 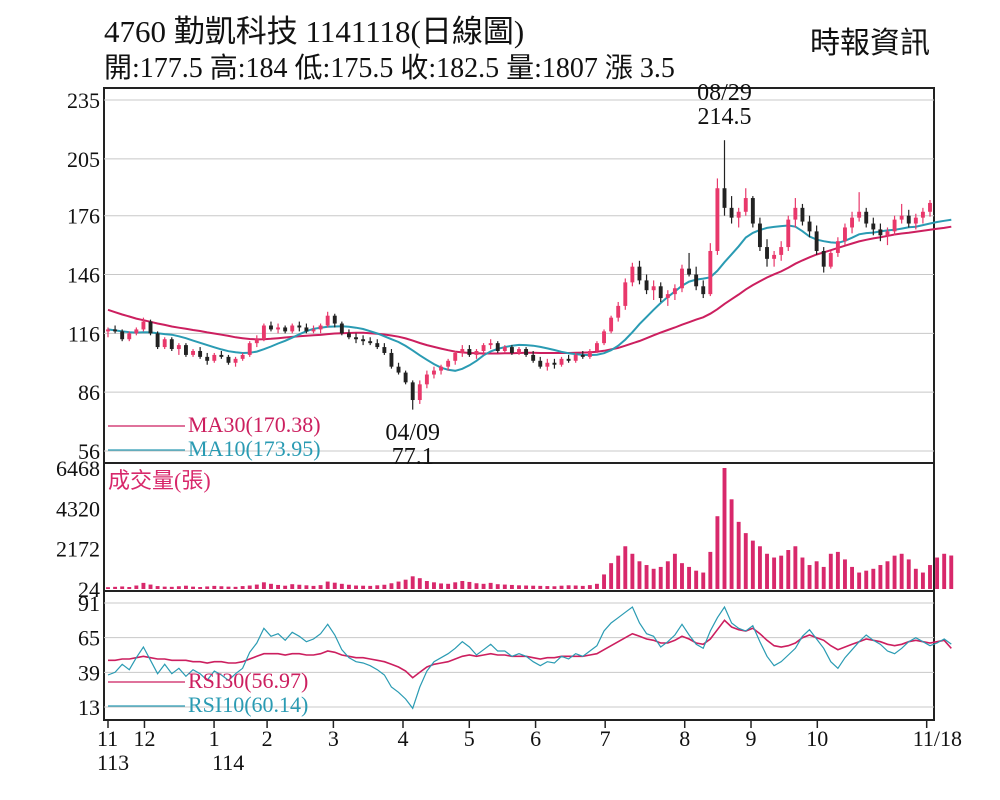 I want to click on rsi-tick-label: 65, so click(x=89, y=638).